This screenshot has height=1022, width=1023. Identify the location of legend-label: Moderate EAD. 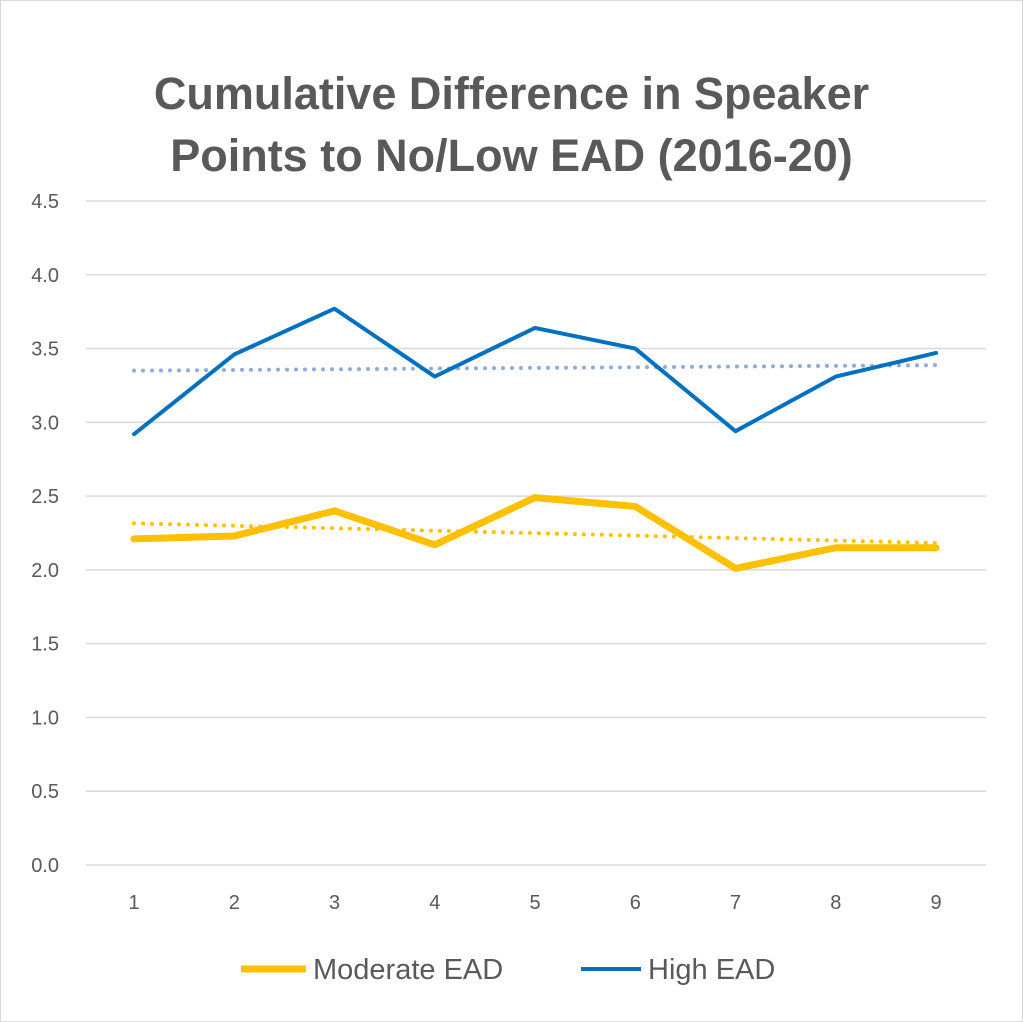
(408, 970).